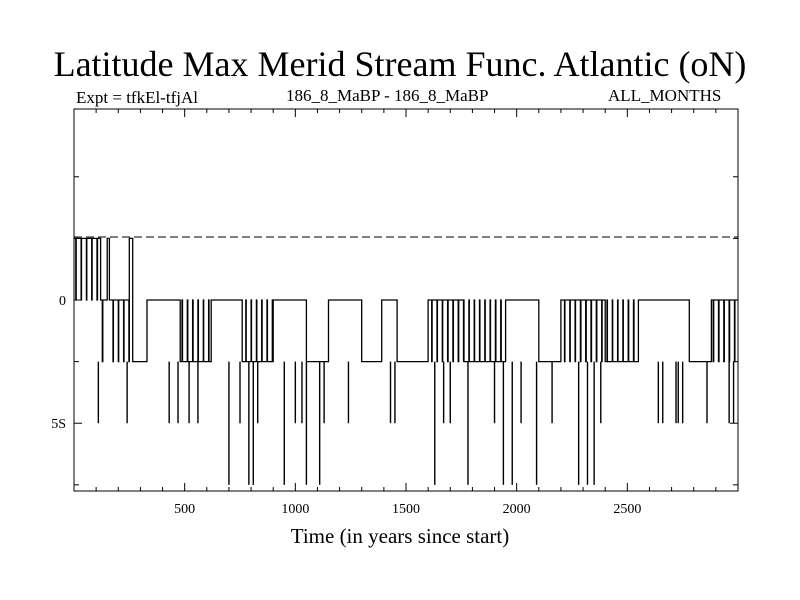 The width and height of the screenshot is (800, 600). I want to click on x-tick-label: 1000, so click(295, 509).